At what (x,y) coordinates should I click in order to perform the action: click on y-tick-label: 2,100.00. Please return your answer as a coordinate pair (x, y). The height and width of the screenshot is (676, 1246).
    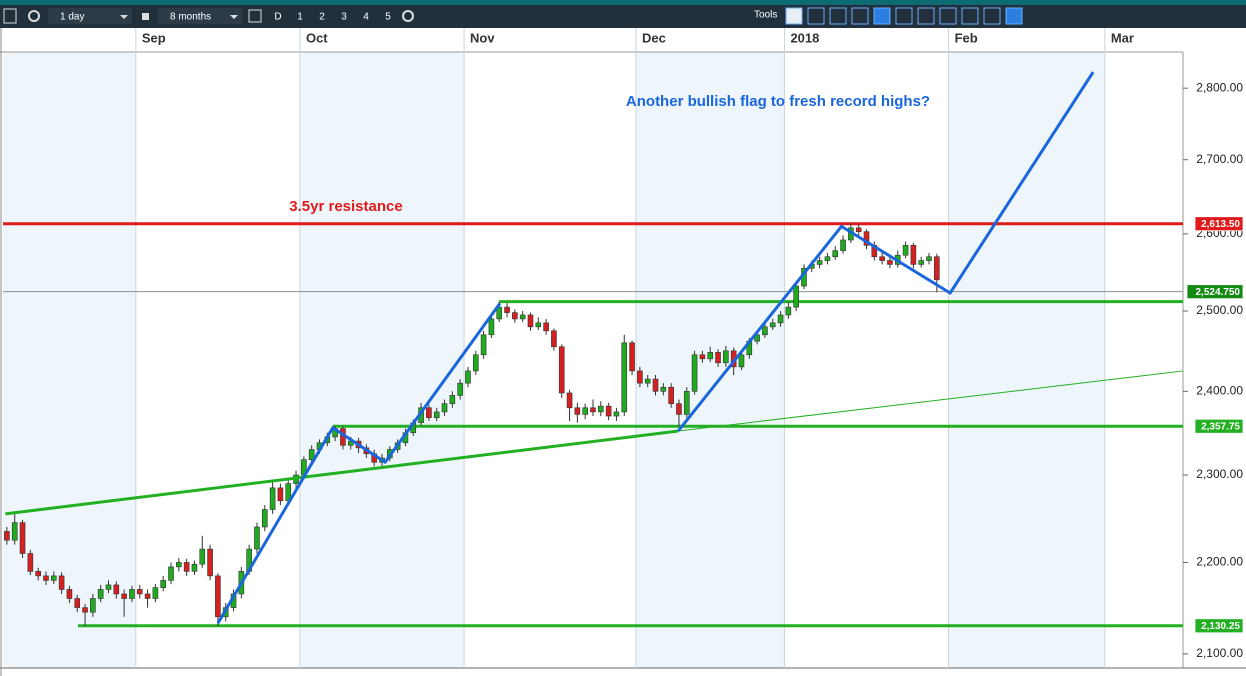
    Looking at the image, I should click on (1219, 653).